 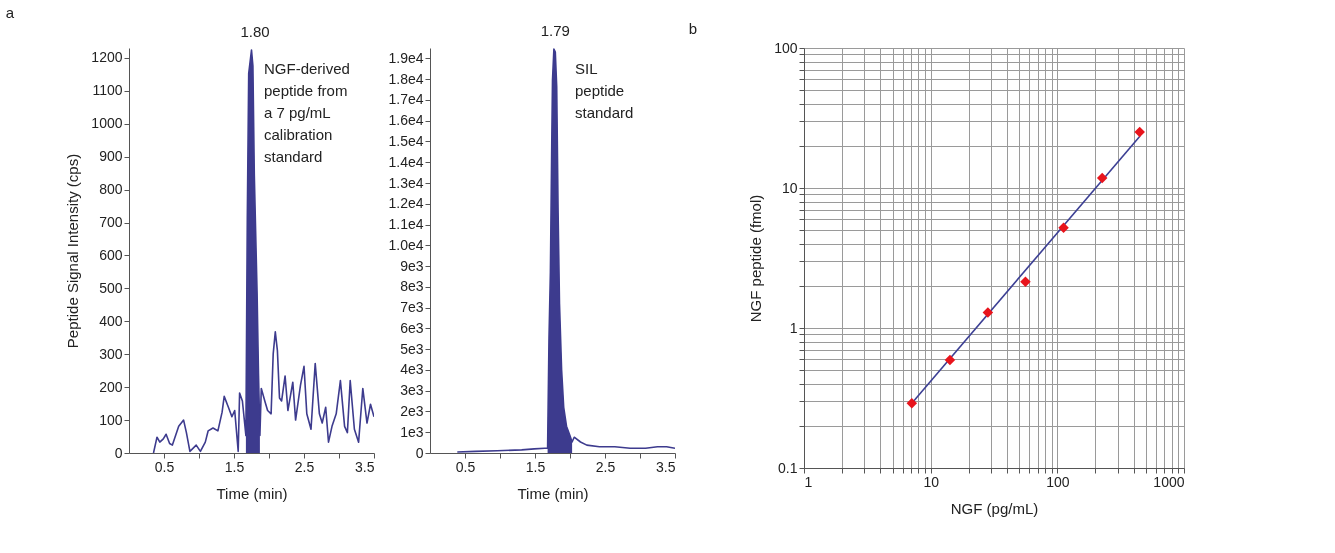 What do you see at coordinates (406, 203) in the screenshot?
I see `y-tick-label: 1.2e4` at bounding box center [406, 203].